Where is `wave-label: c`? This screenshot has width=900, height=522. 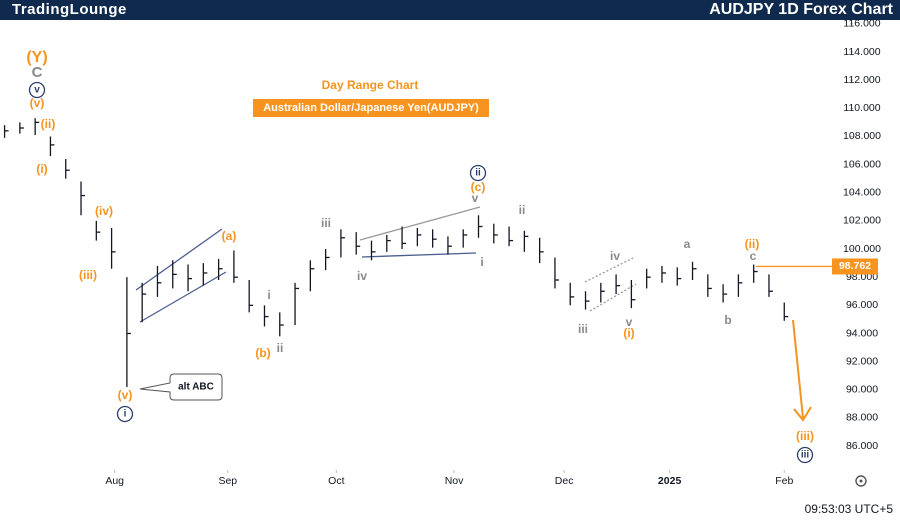
wave-label: c is located at coordinates (753, 256).